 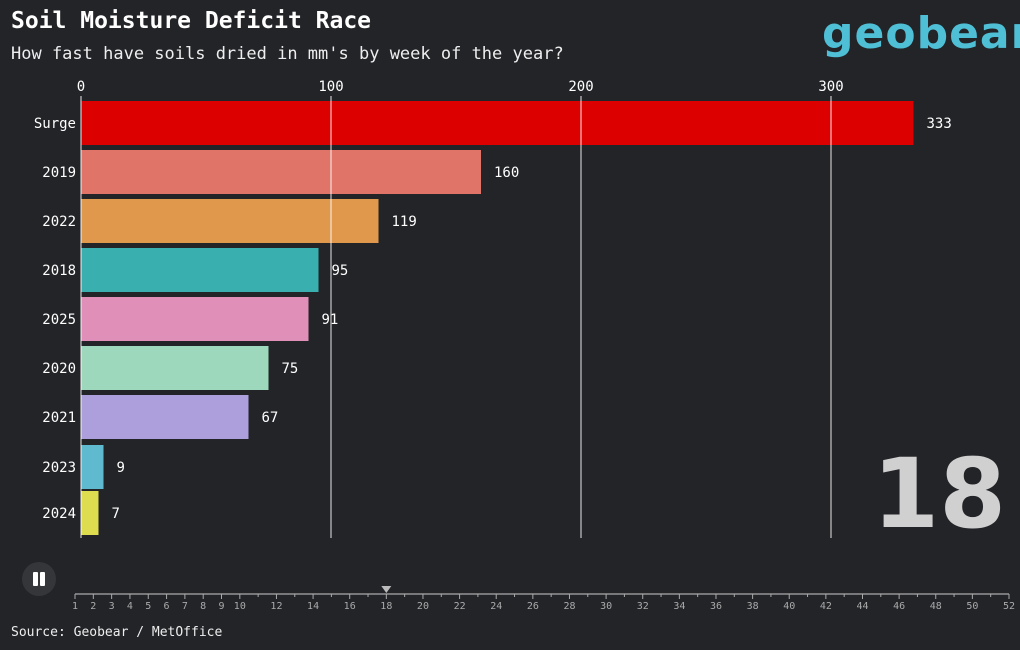 What do you see at coordinates (112, 606) in the screenshot?
I see `timeline-label: 3` at bounding box center [112, 606].